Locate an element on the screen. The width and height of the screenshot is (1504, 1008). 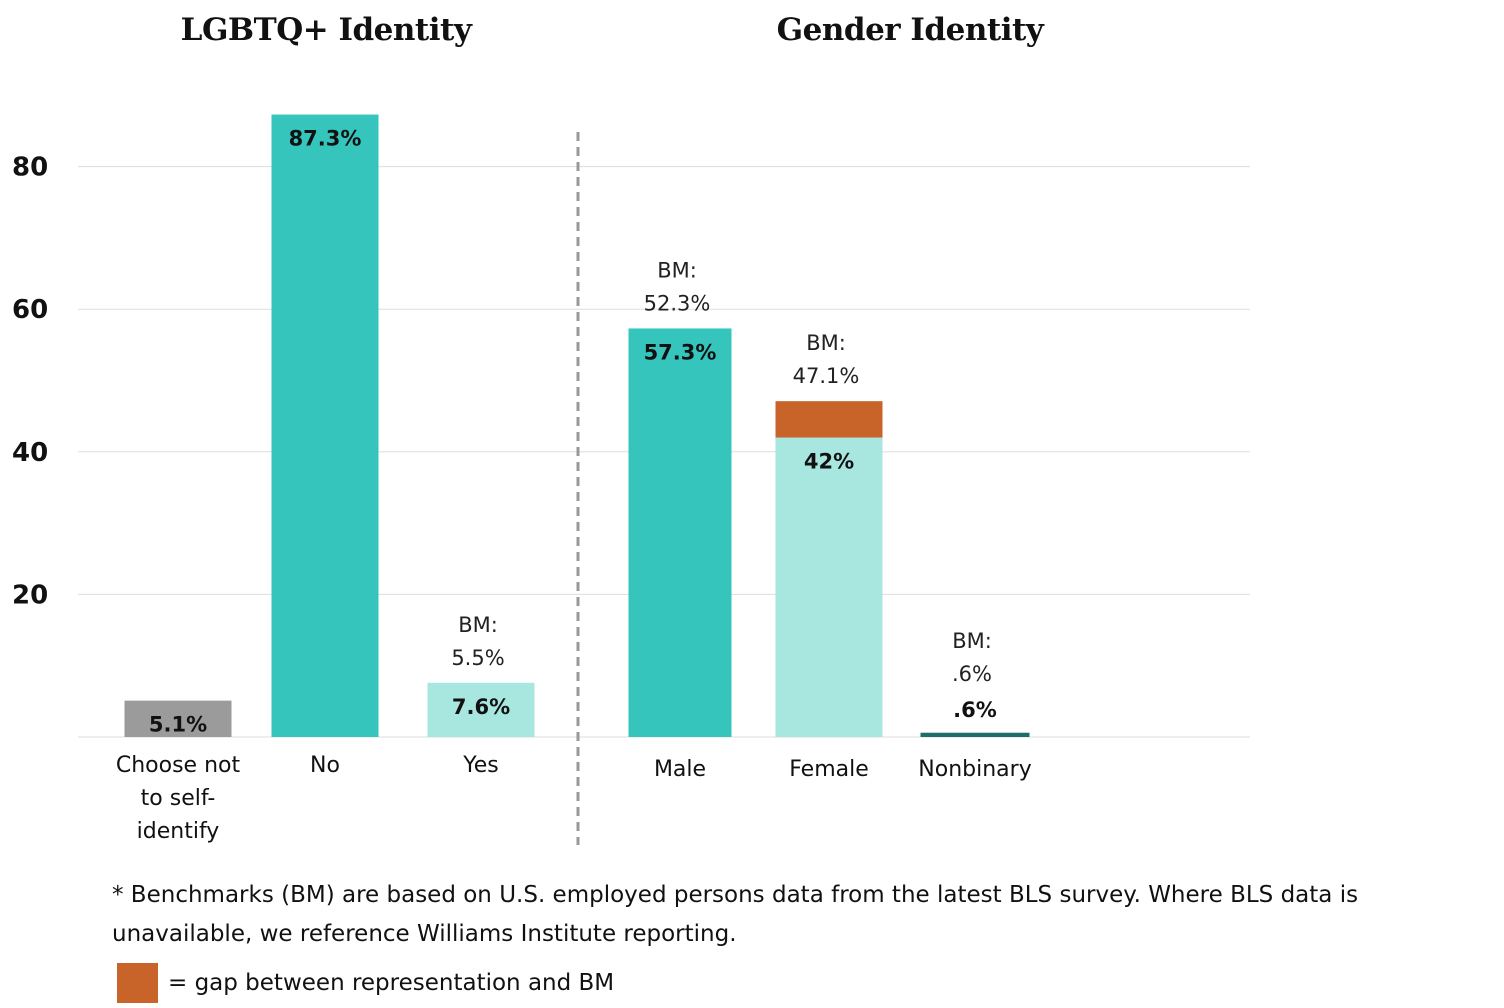
x-tick-label: Nonbinary is located at coordinates (974, 769).